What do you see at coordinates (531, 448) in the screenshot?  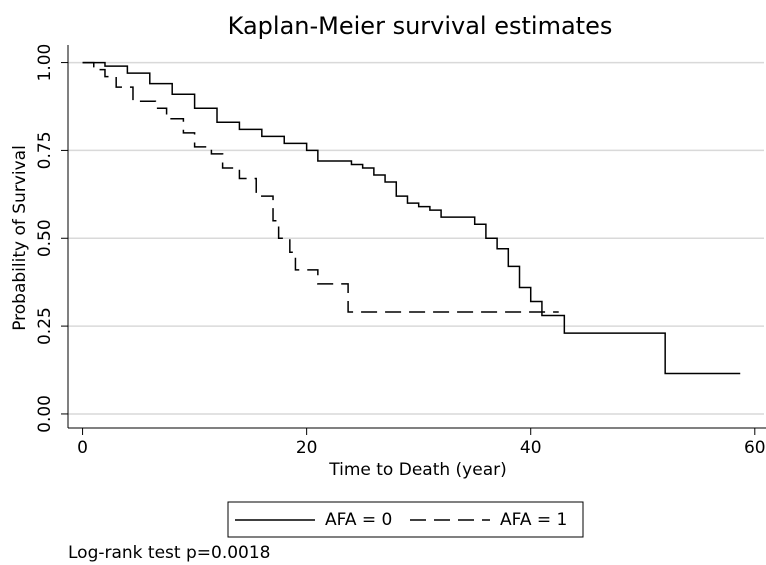 I see `x-tick-label: 40` at bounding box center [531, 448].